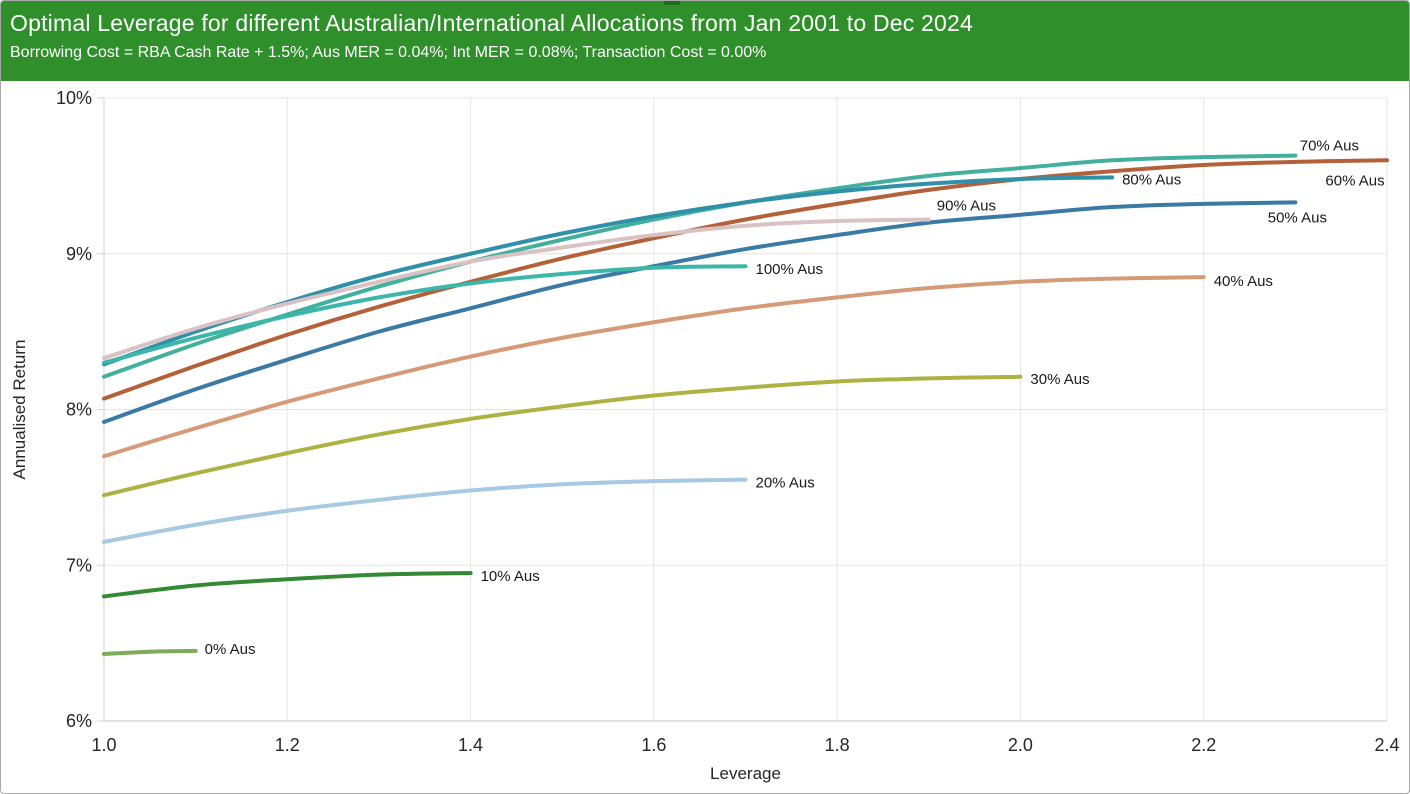 The image size is (1410, 794). Describe the element at coordinates (103, 745) in the screenshot. I see `x-tick-label-1.0: 1.0` at that location.